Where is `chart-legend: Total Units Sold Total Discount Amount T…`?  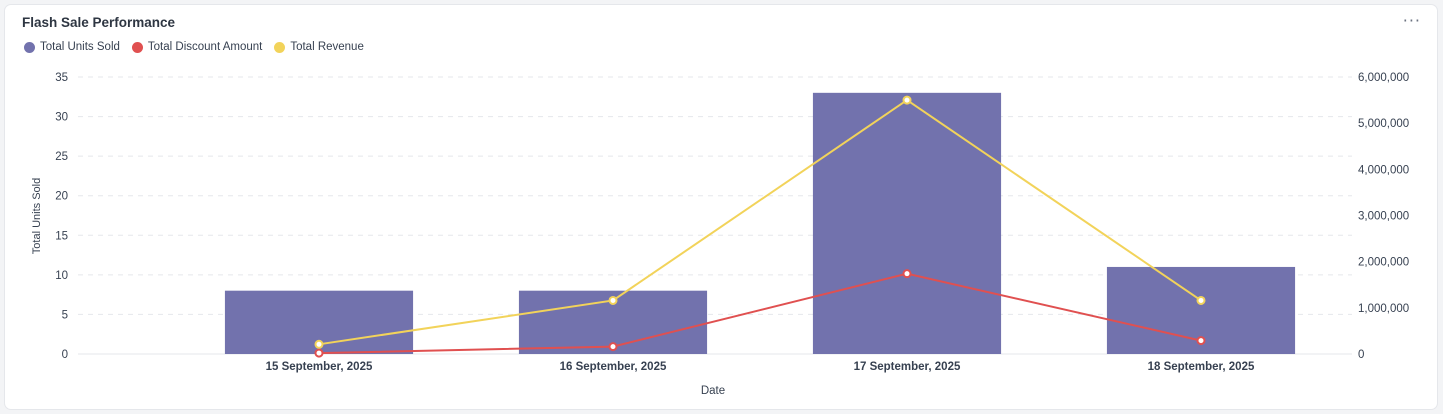
chart-legend: Total Units Sold Total Discount Amount T… is located at coordinates (194, 47).